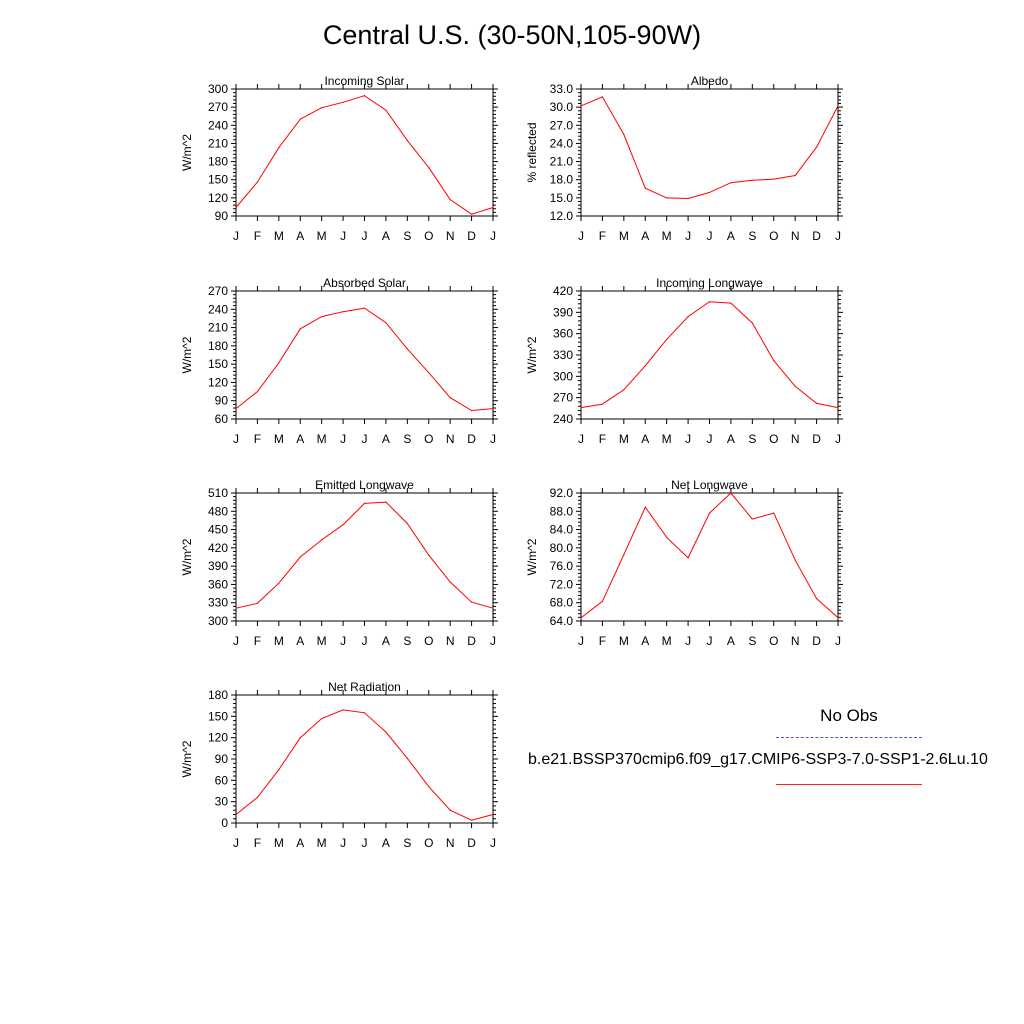 Image resolution: width=1024 pixels, height=1024 pixels. What do you see at coordinates (364, 687) in the screenshot?
I see `chart-title: Net Radiation` at bounding box center [364, 687].